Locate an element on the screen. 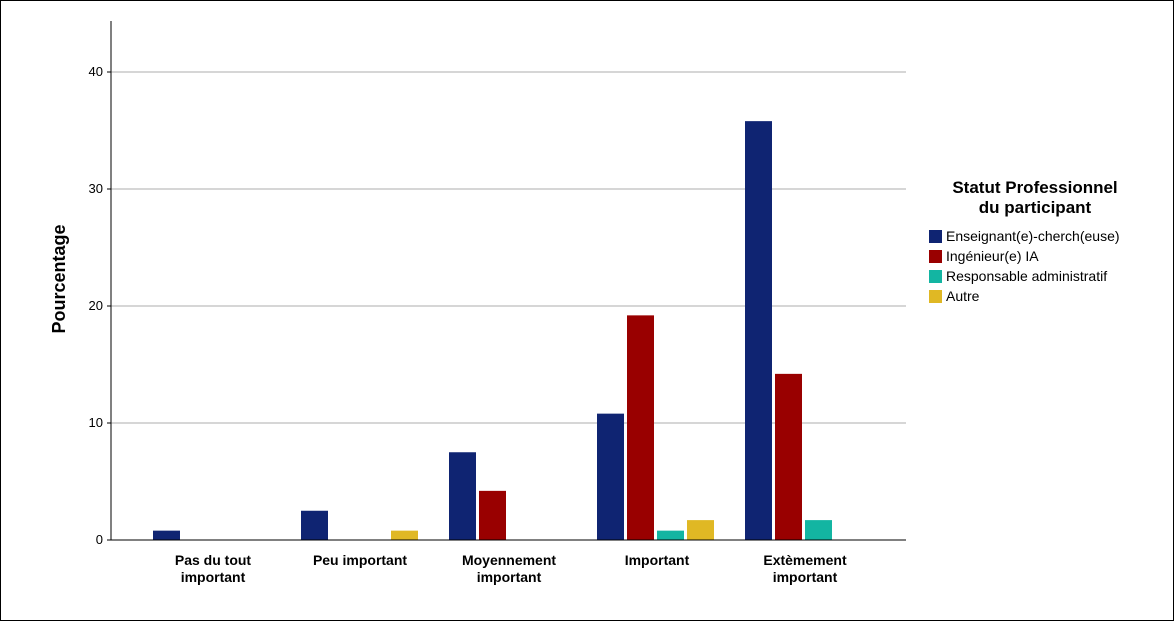  legend-title: Statut Professionnel du participant is located at coordinates (1035, 198).